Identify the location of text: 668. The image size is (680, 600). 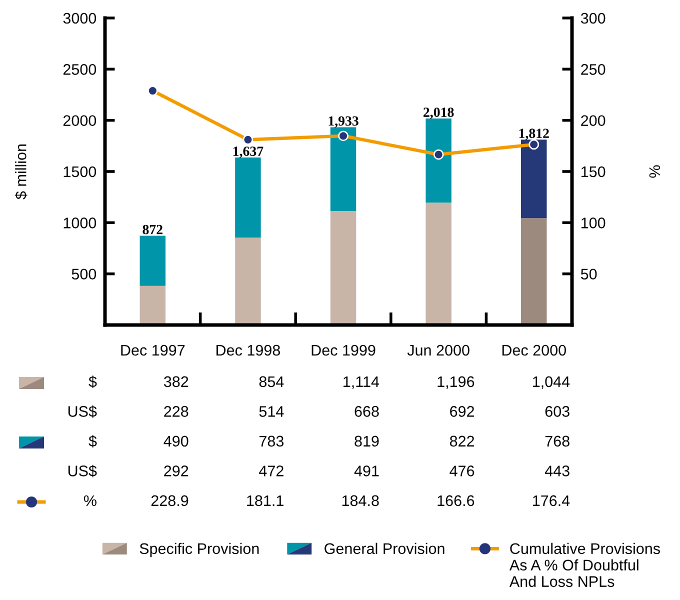
(366, 411).